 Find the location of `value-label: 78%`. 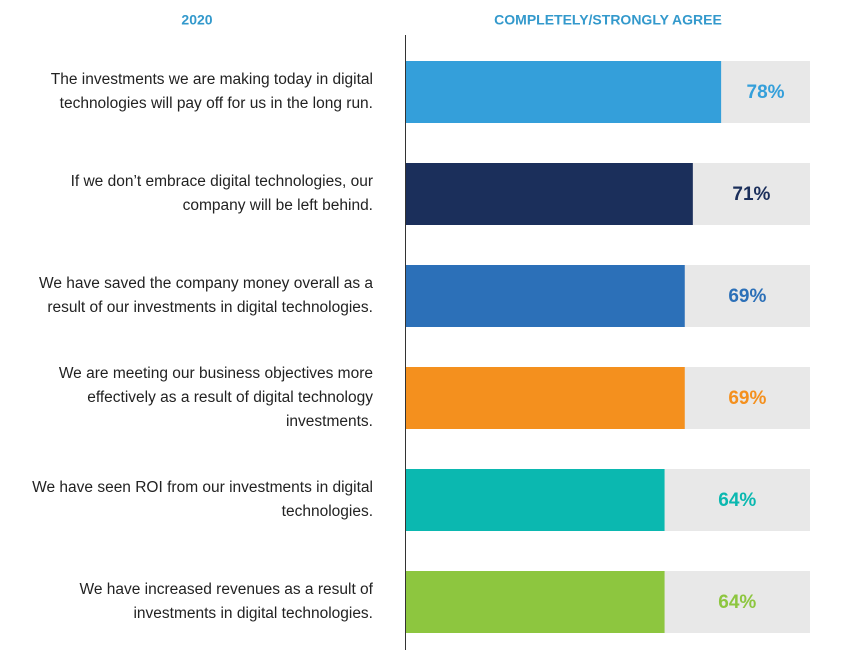

value-label: 78% is located at coordinates (766, 92).